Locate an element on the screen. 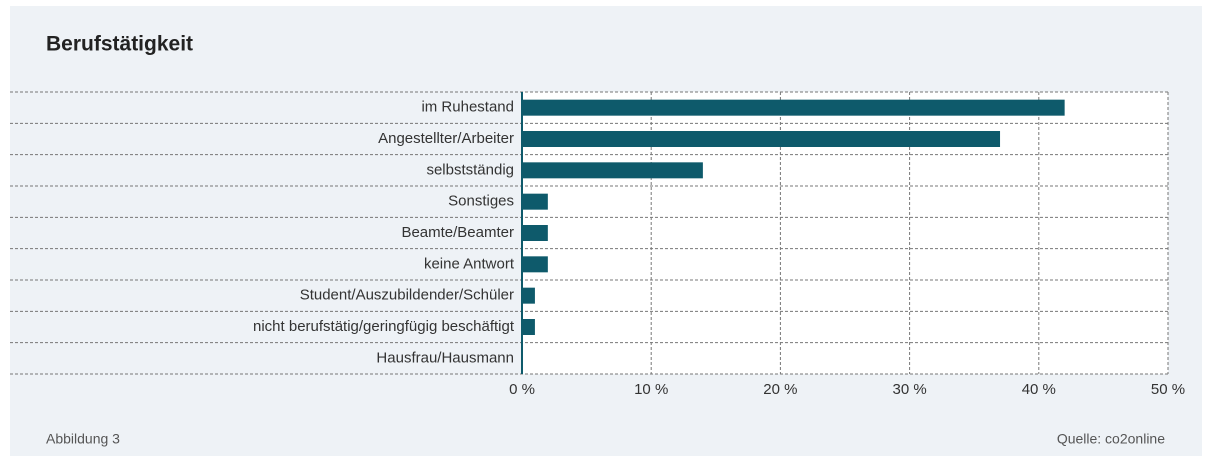 The height and width of the screenshot is (462, 1212). y-tick-label: selbstständig is located at coordinates (470, 169).